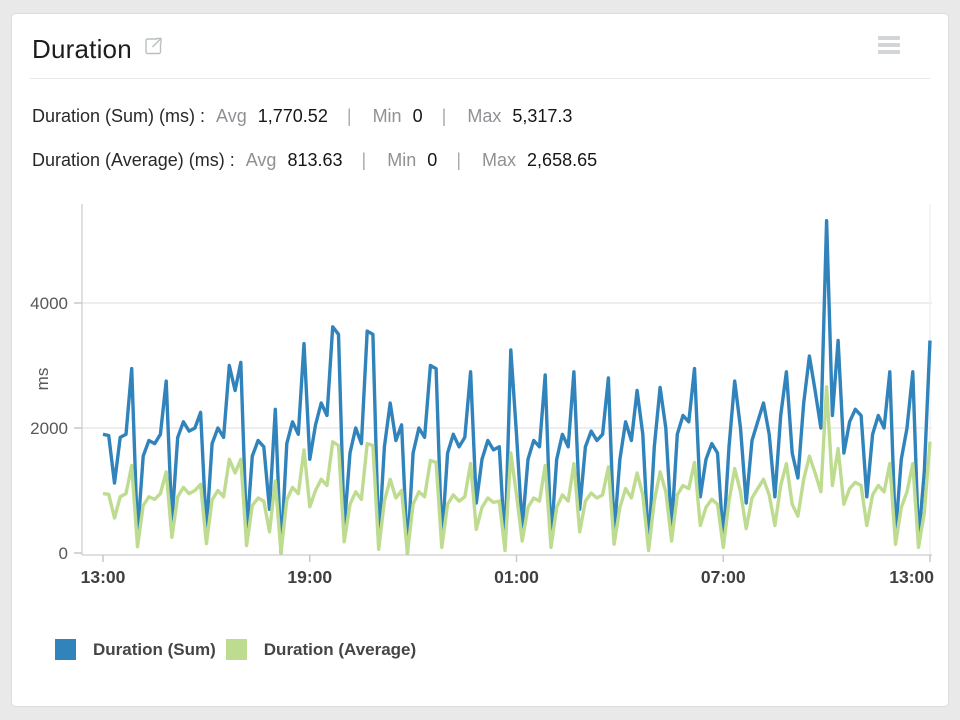  I want to click on page-title: Duration, so click(82, 48).